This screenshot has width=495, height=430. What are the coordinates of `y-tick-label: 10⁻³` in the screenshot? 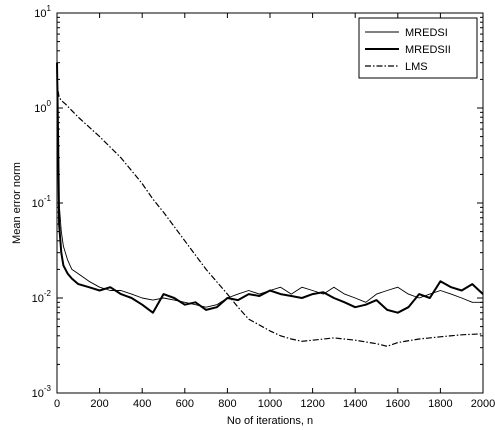 It's located at (42, 392).